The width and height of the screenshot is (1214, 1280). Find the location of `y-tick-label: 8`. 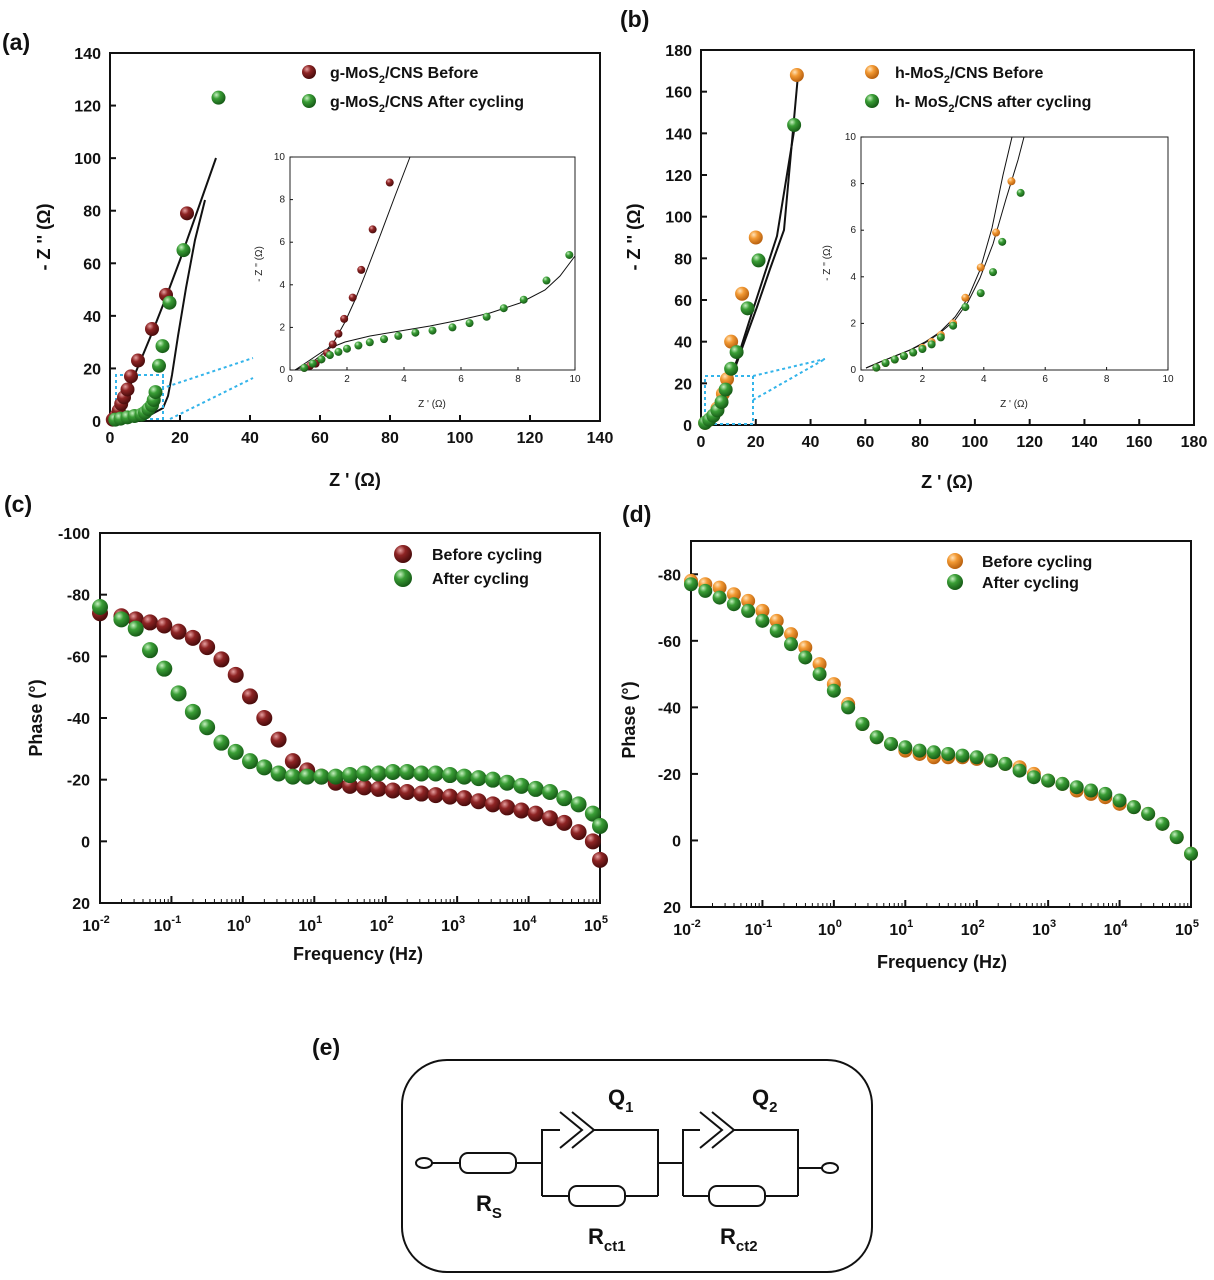

y-tick-label: 8 is located at coordinates (282, 200).